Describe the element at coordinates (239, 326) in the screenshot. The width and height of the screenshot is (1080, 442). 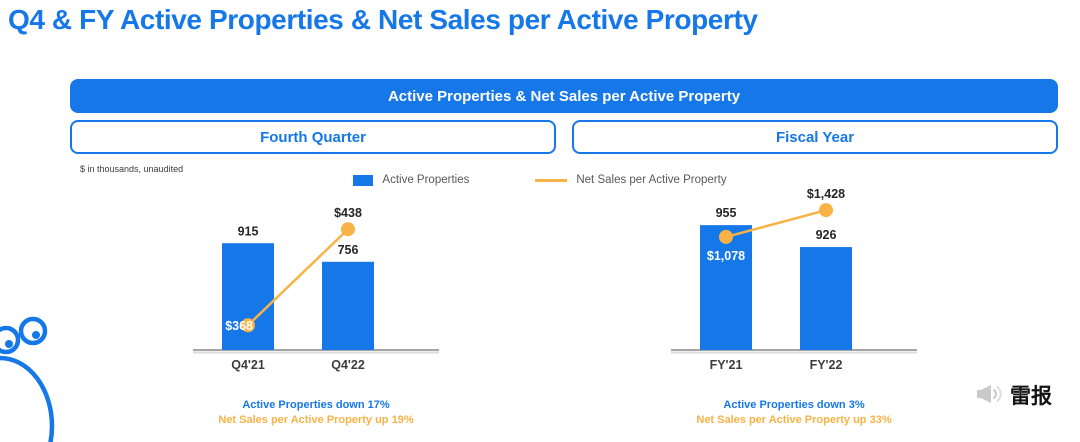
I see `point-value-label: $368` at that location.